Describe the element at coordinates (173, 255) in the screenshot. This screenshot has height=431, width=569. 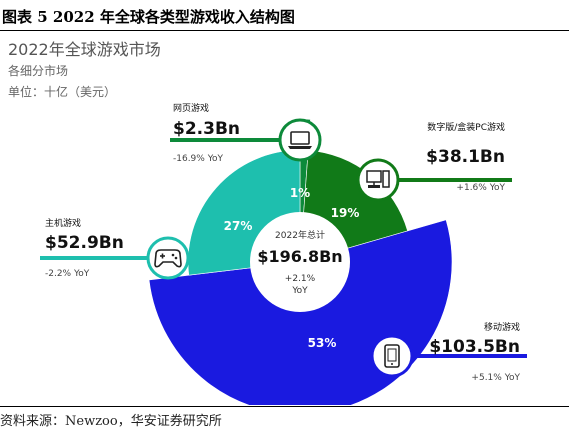
I see `gamepad-button-a` at that location.